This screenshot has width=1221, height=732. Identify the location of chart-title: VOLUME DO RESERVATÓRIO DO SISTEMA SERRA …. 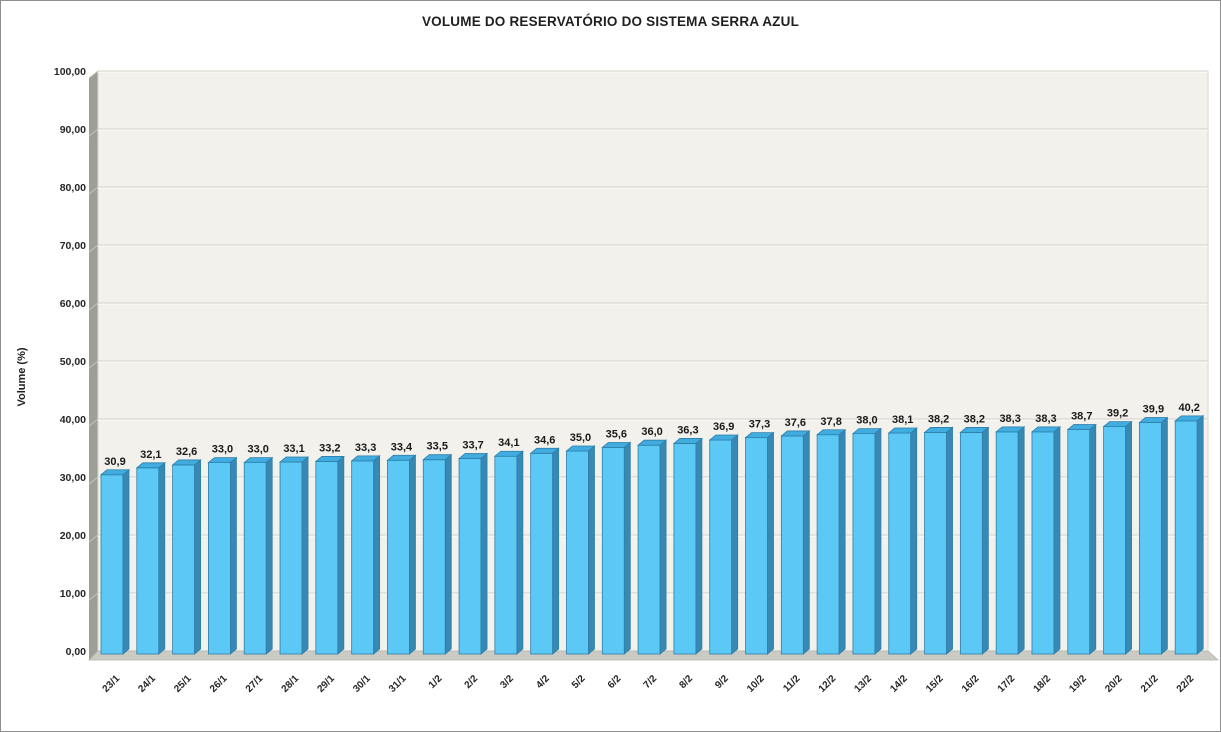
(610, 21).